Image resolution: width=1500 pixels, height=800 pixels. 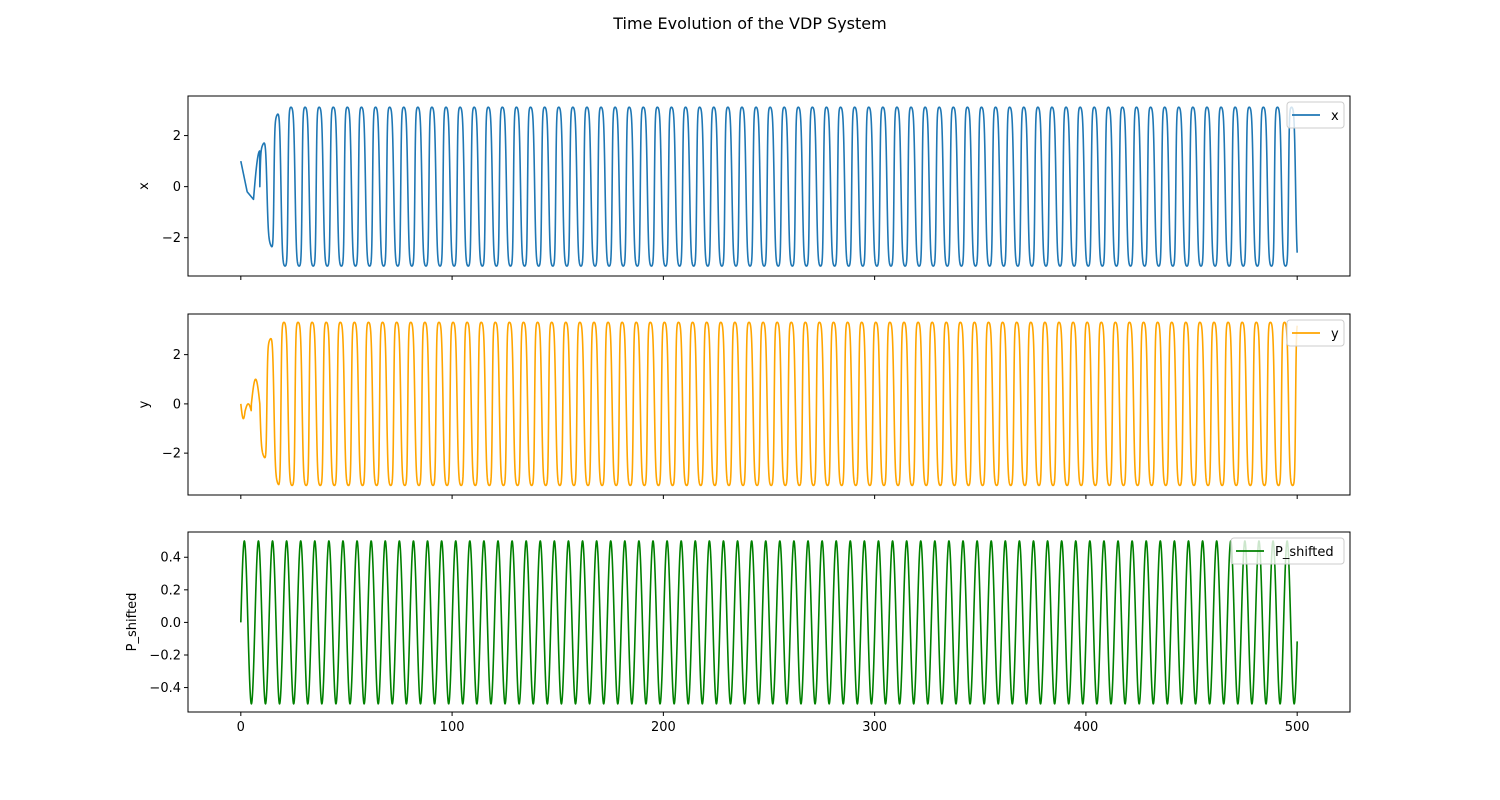 What do you see at coordinates (241, 727) in the screenshot?
I see `x-tick-label: 0` at bounding box center [241, 727].